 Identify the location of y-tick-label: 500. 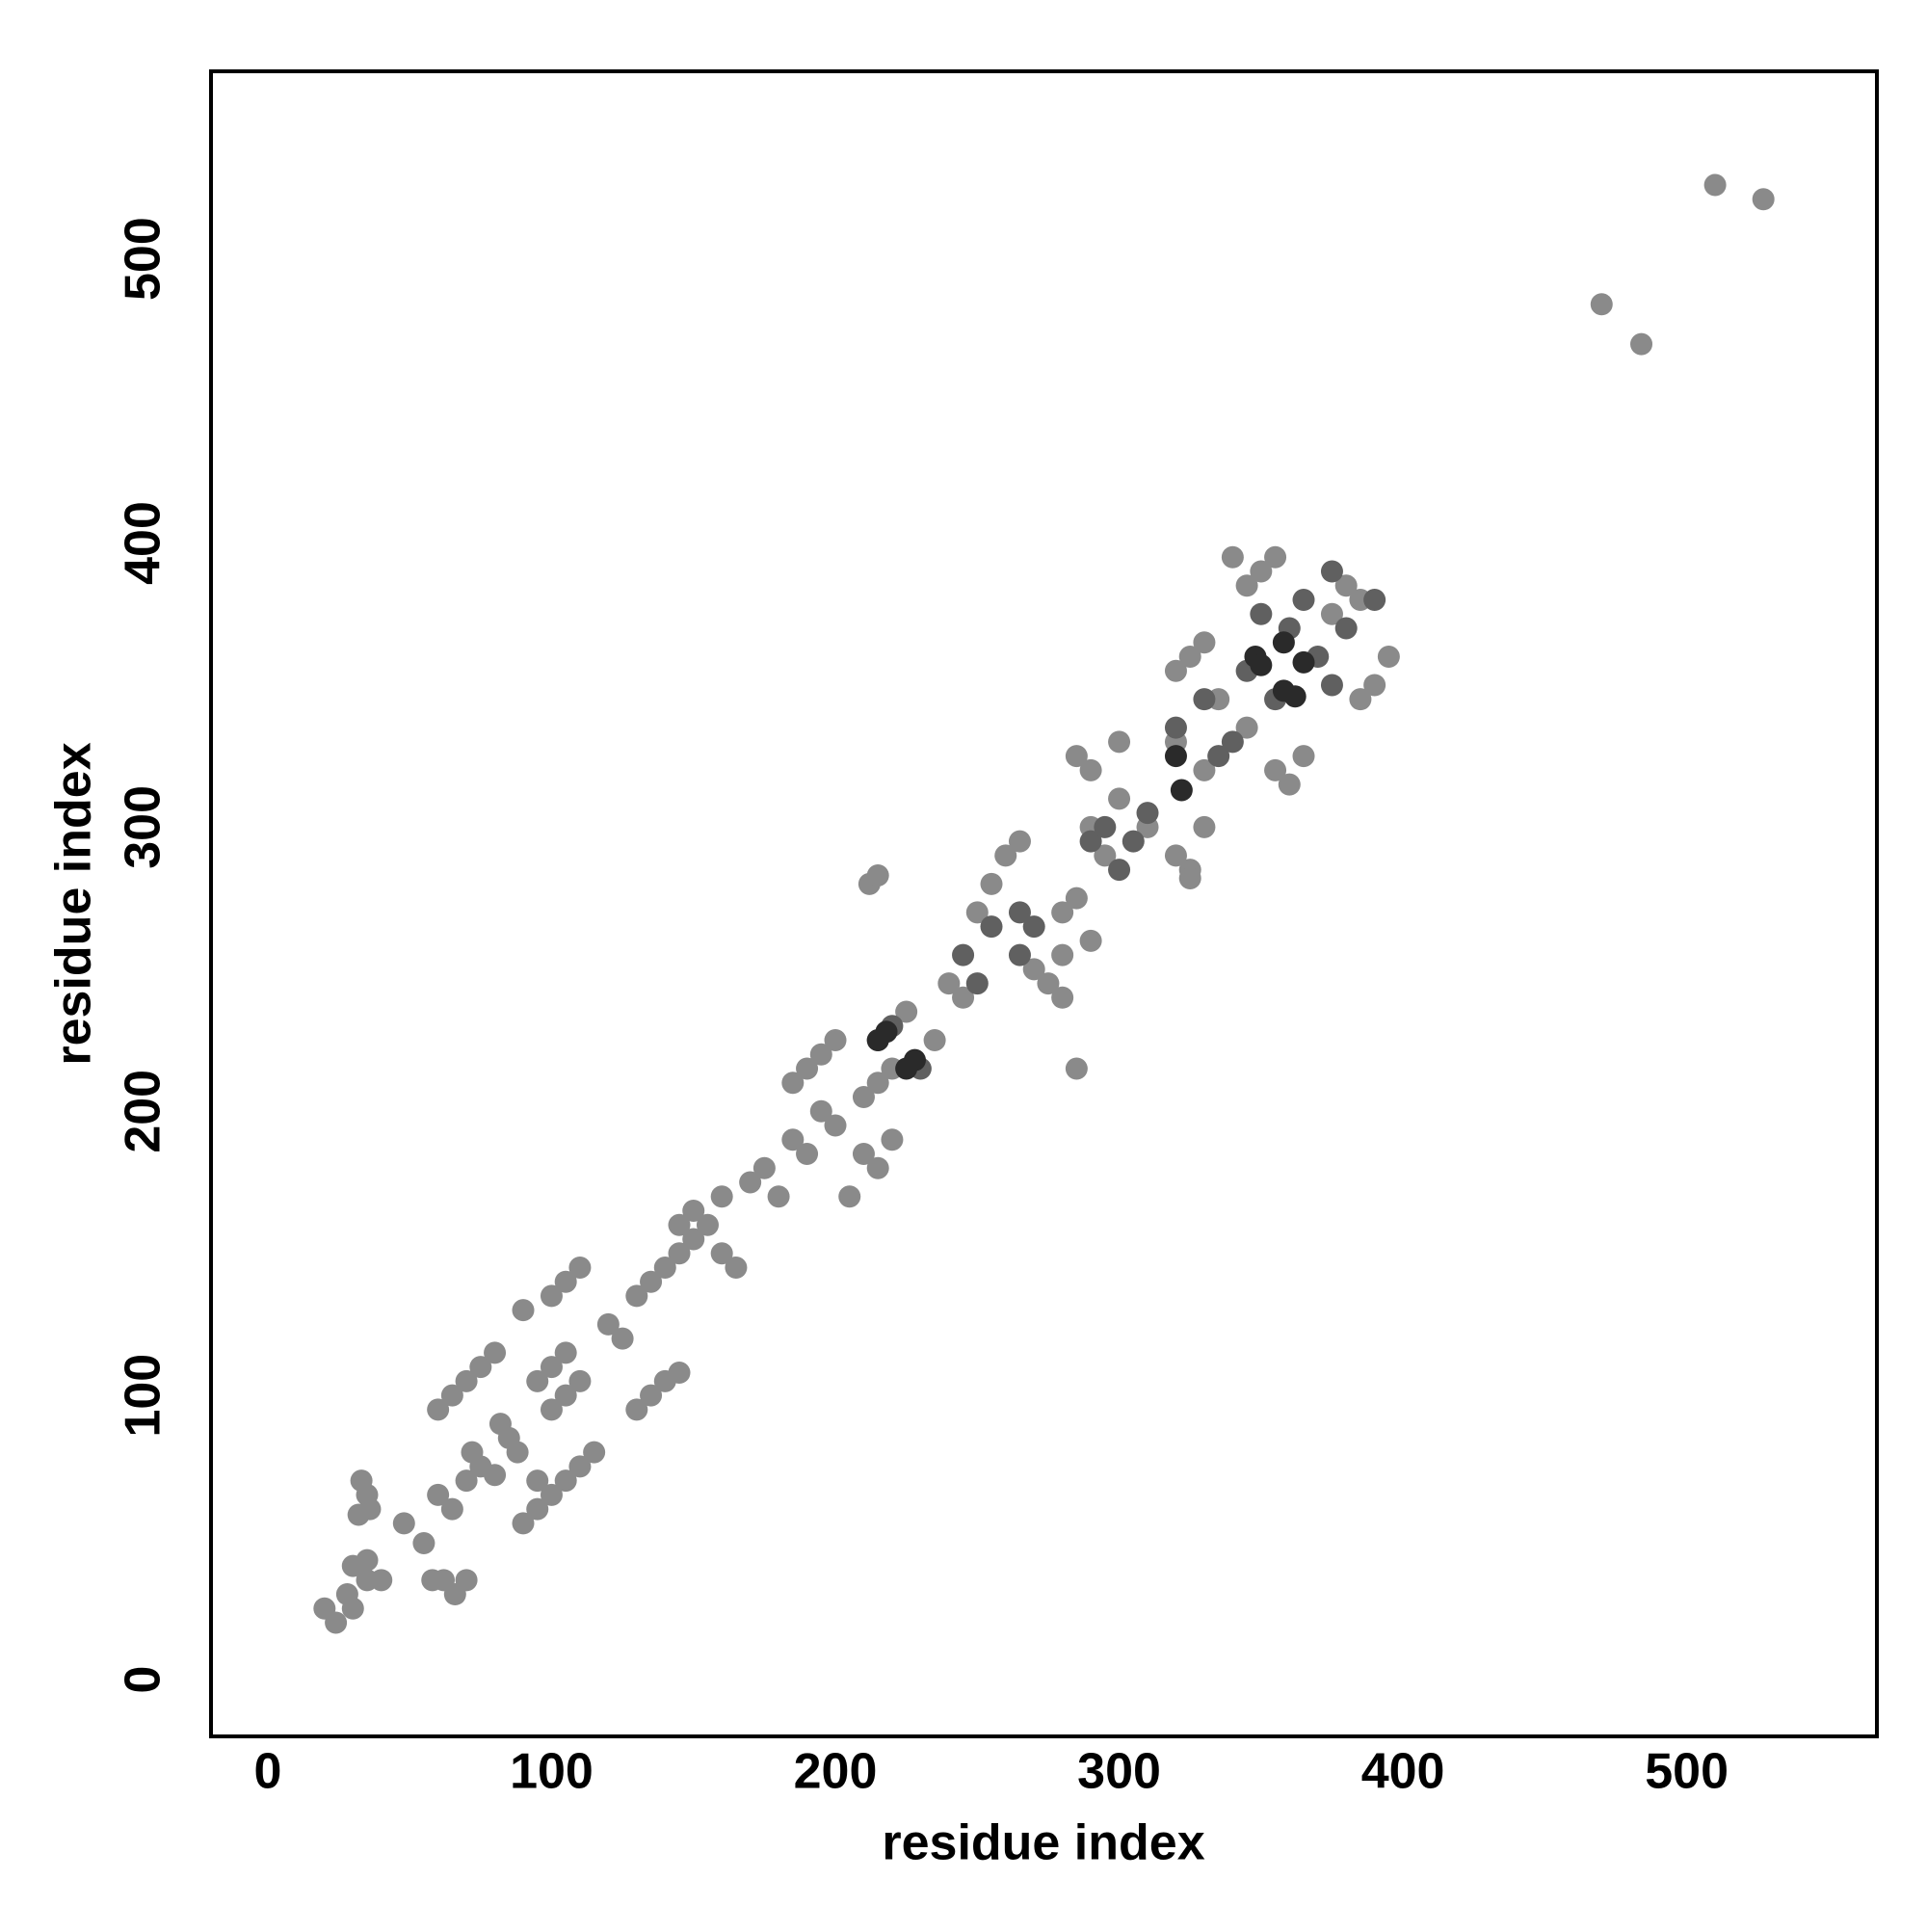
(144, 259).